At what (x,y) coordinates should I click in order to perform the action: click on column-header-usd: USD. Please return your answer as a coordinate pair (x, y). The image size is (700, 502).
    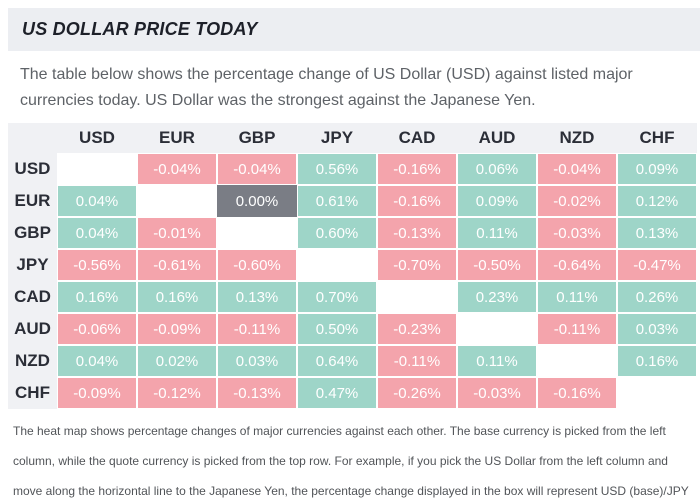
    Looking at the image, I should click on (97, 138).